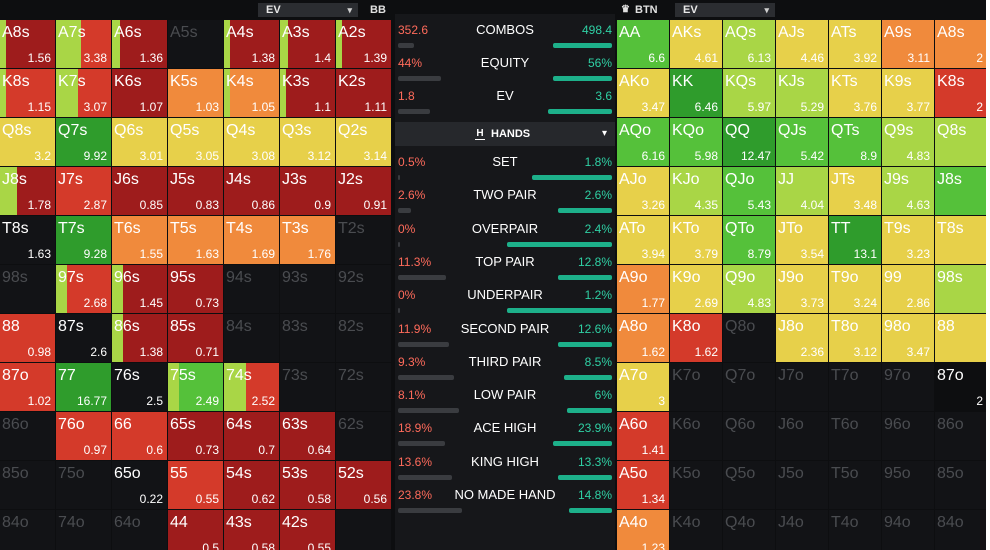 The image size is (990, 550). Describe the element at coordinates (83, 191) in the screenshot. I see `hand-cell: J7s 2.87` at that location.